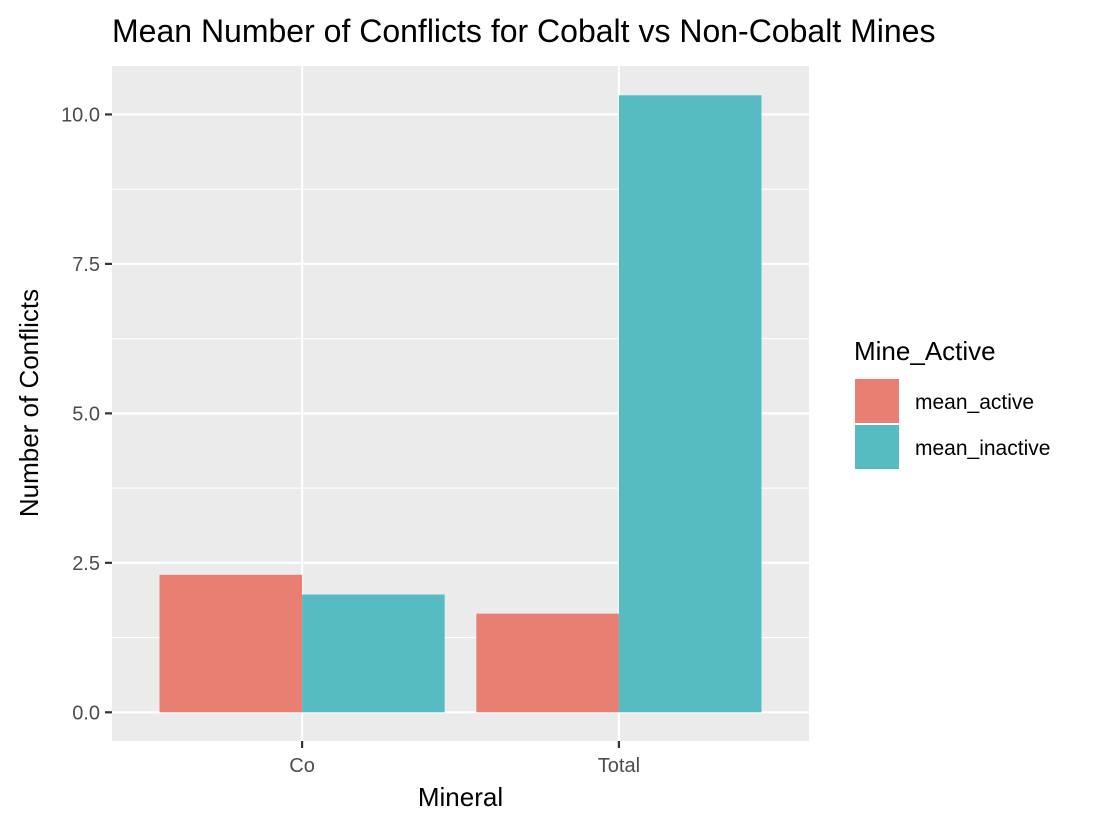 The width and height of the screenshot is (1094, 839). Describe the element at coordinates (373, 654) in the screenshot. I see `bar-mean_inactive-co` at that location.